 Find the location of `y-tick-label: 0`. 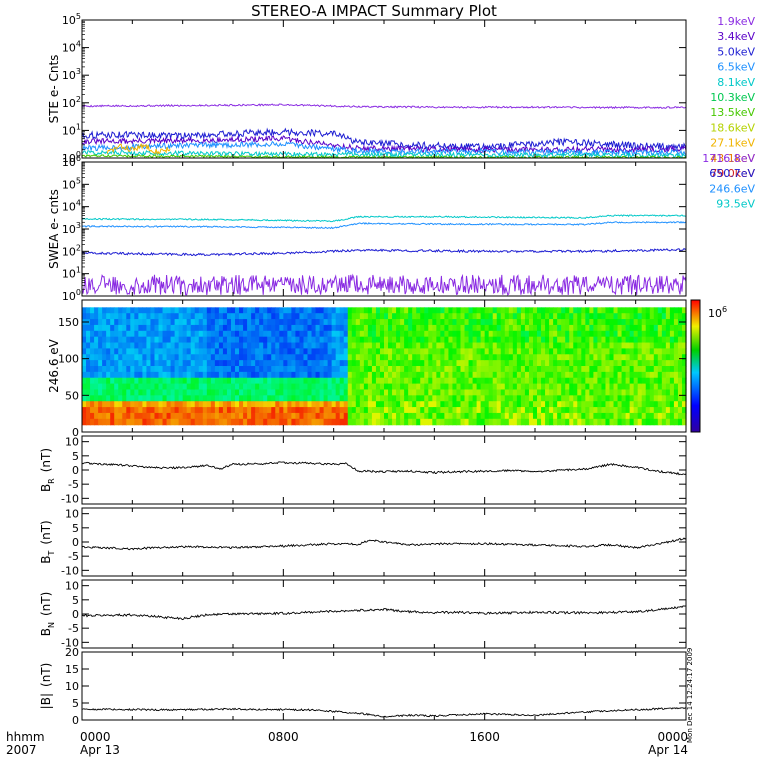

y-tick-label: 0 is located at coordinates (75, 470).